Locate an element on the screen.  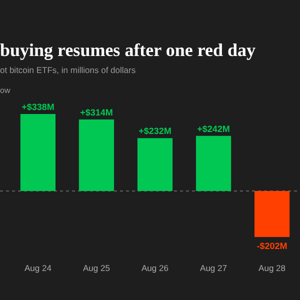
x-tick-label: Aug 25 is located at coordinates (96, 268).